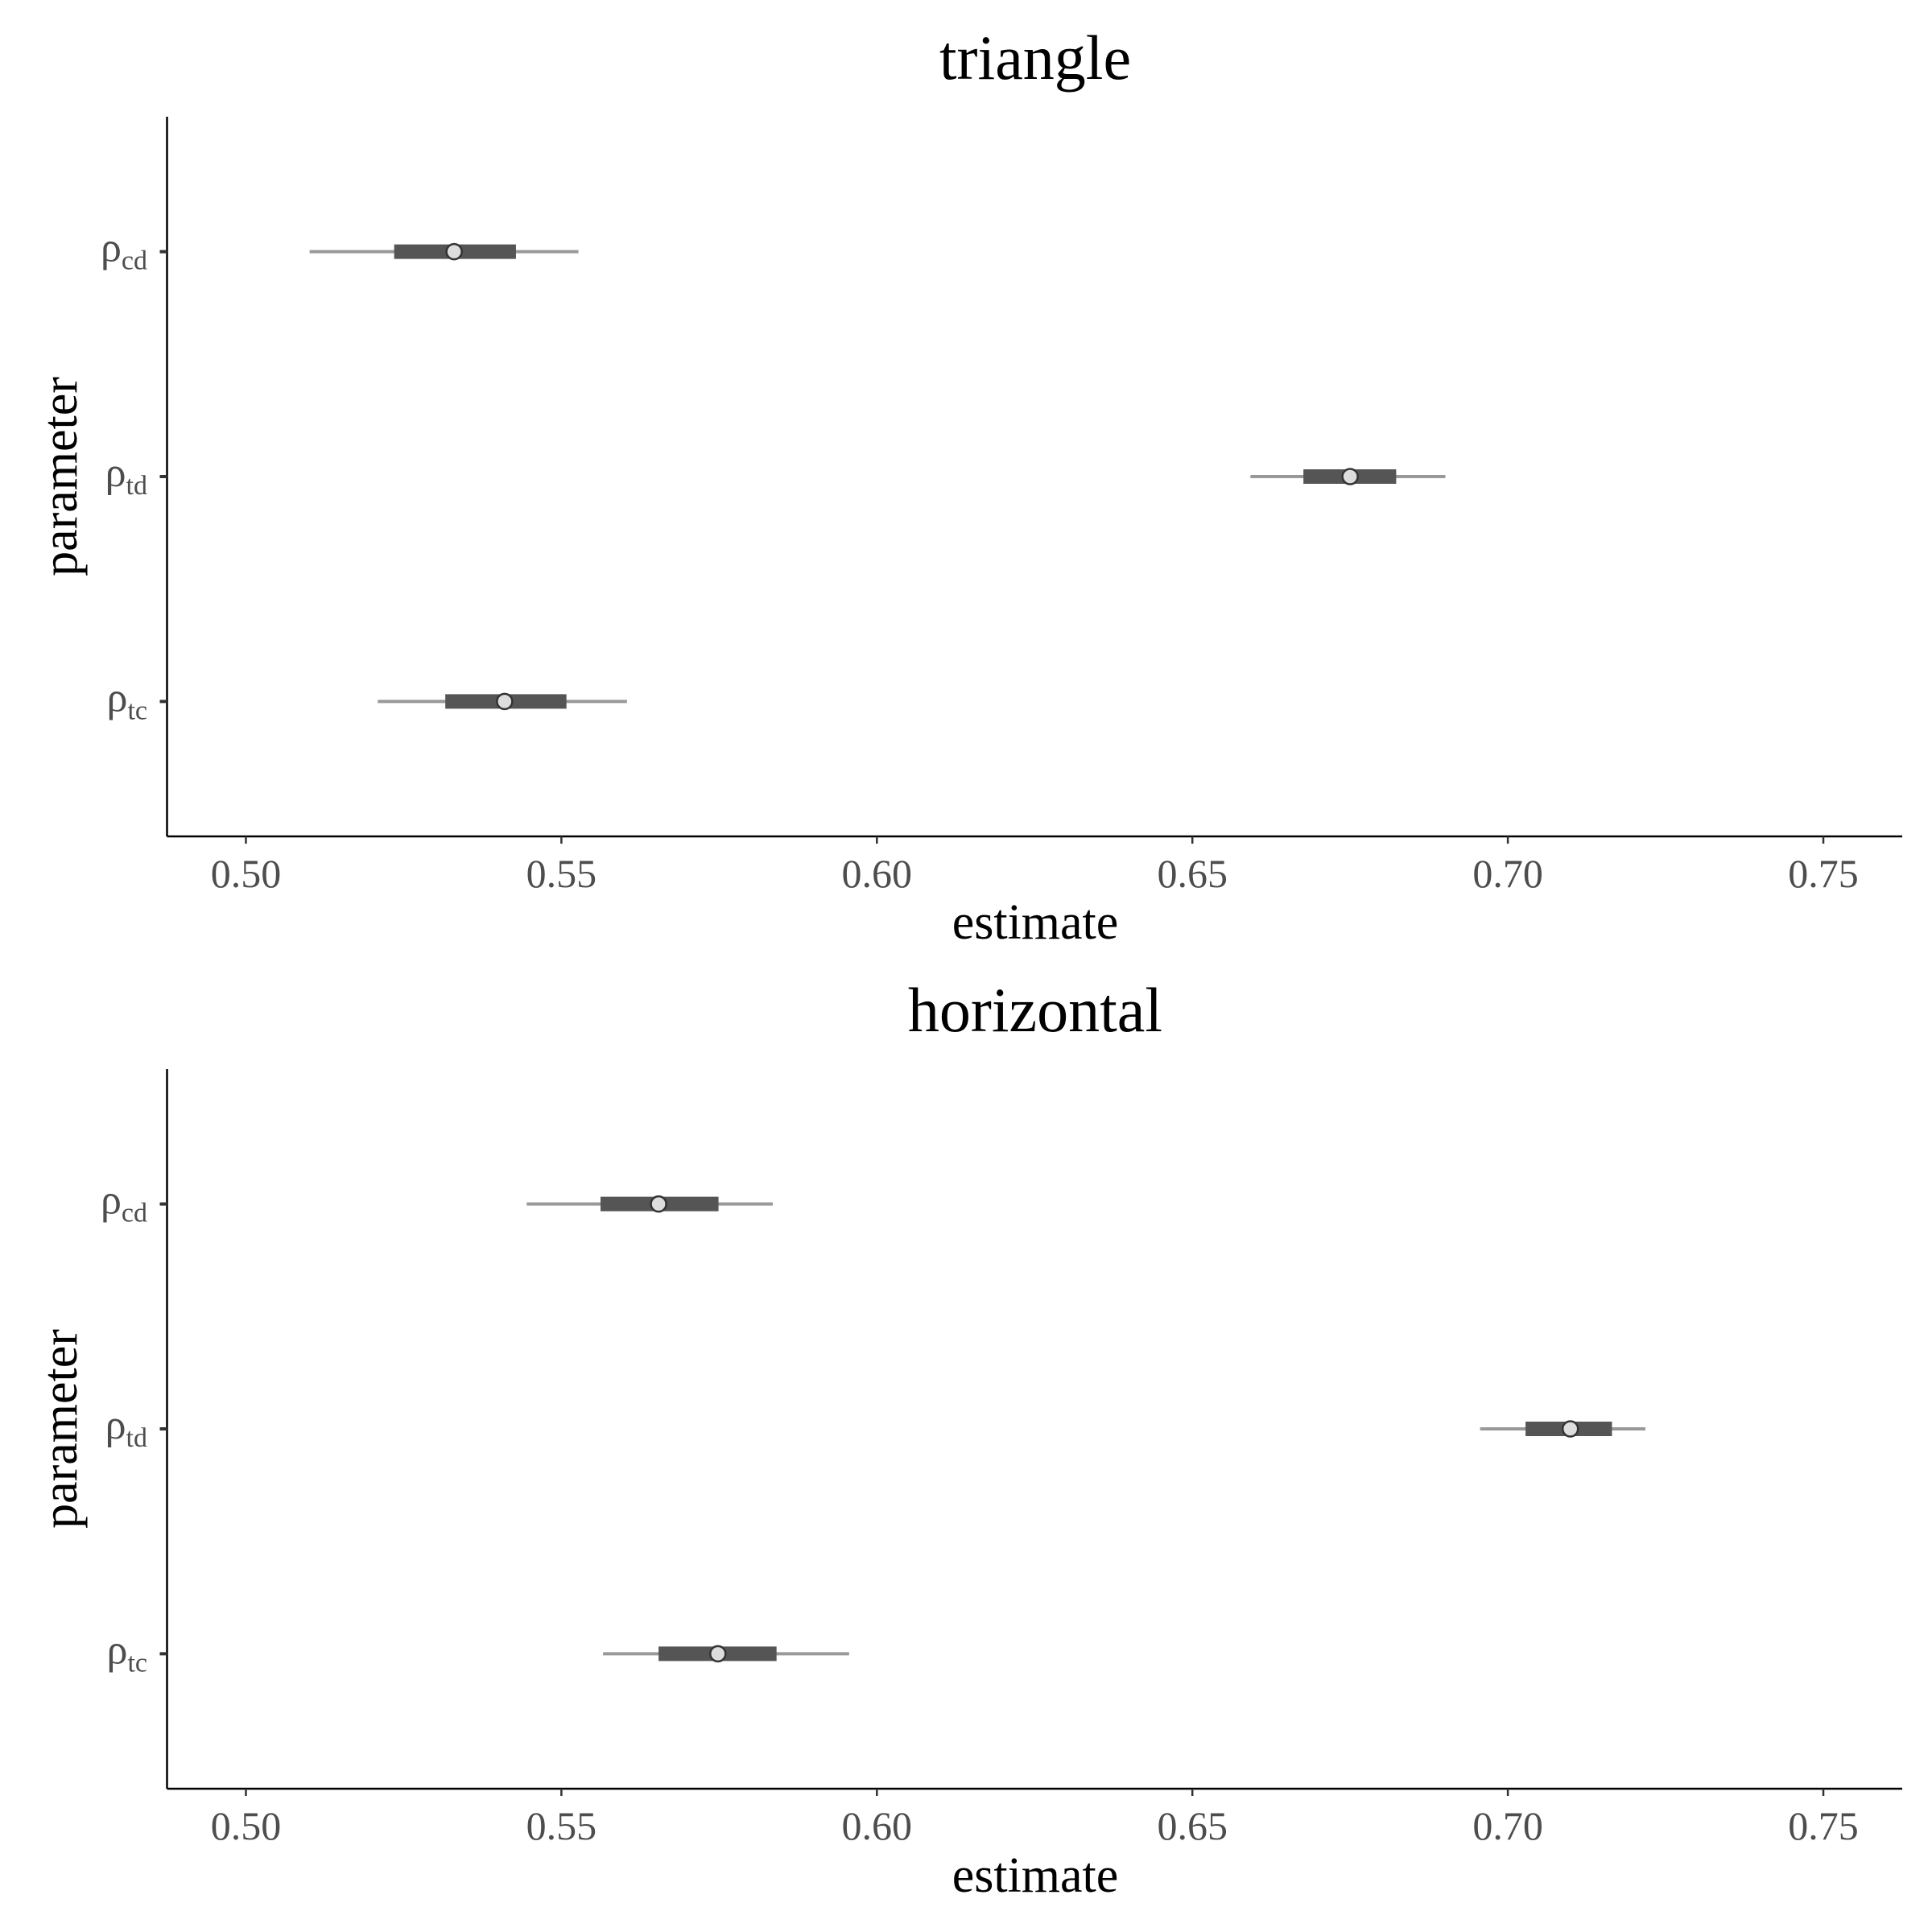 The image size is (1932, 1932). Describe the element at coordinates (1035, 1010) in the screenshot. I see `panel-title: horizontal` at that location.